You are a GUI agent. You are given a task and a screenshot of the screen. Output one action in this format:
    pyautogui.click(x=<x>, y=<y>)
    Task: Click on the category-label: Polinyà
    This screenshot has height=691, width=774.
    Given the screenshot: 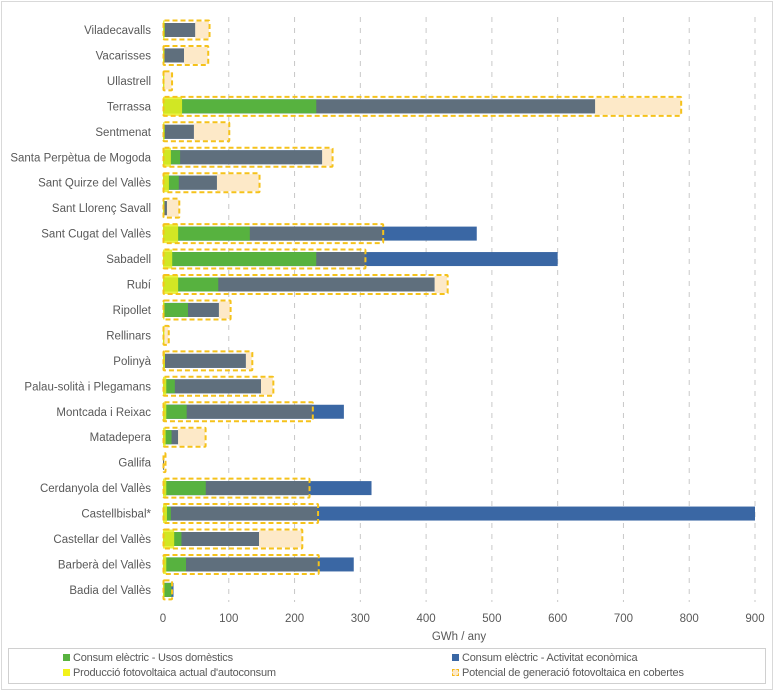 What is the action you would take?
    pyautogui.click(x=132, y=362)
    